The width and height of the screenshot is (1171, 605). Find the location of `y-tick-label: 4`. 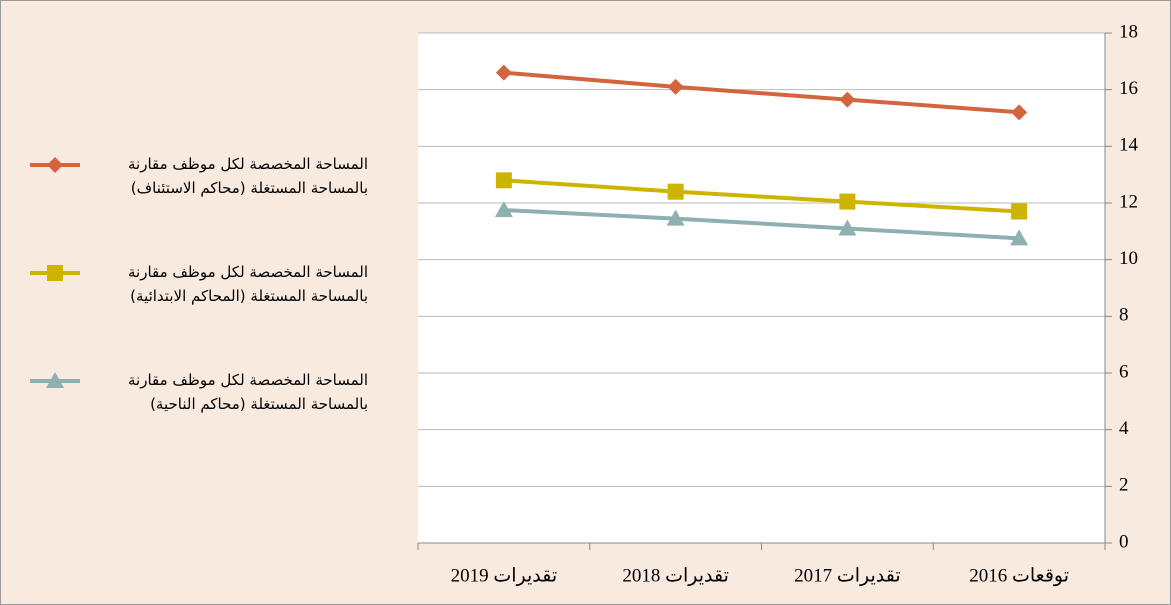

y-tick-label: 4 is located at coordinates (1124, 428).